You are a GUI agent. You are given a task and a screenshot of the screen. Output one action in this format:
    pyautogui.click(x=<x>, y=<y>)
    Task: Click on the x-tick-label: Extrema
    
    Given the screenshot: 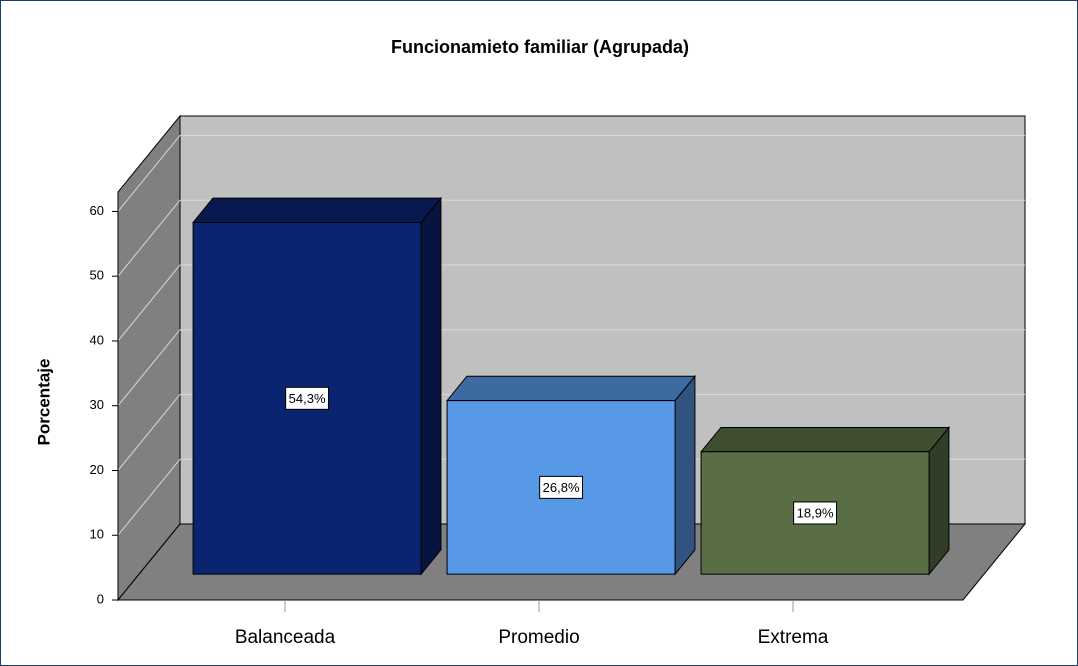 What is the action you would take?
    pyautogui.click(x=793, y=637)
    